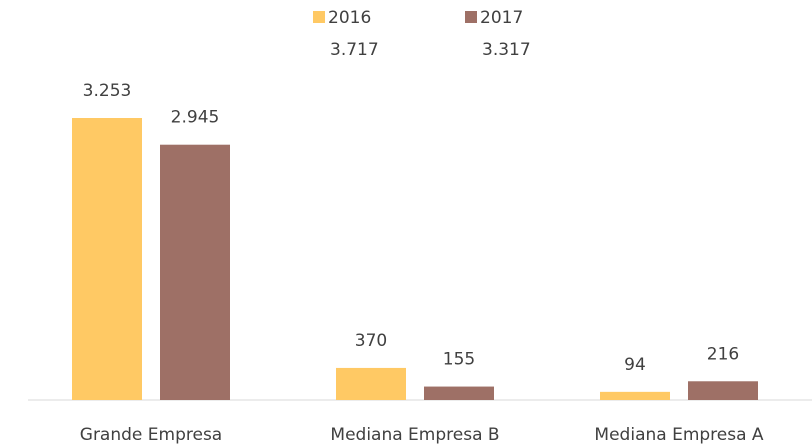 This screenshot has height=445, width=812. Describe the element at coordinates (635, 365) in the screenshot. I see `data-label: 94` at that location.